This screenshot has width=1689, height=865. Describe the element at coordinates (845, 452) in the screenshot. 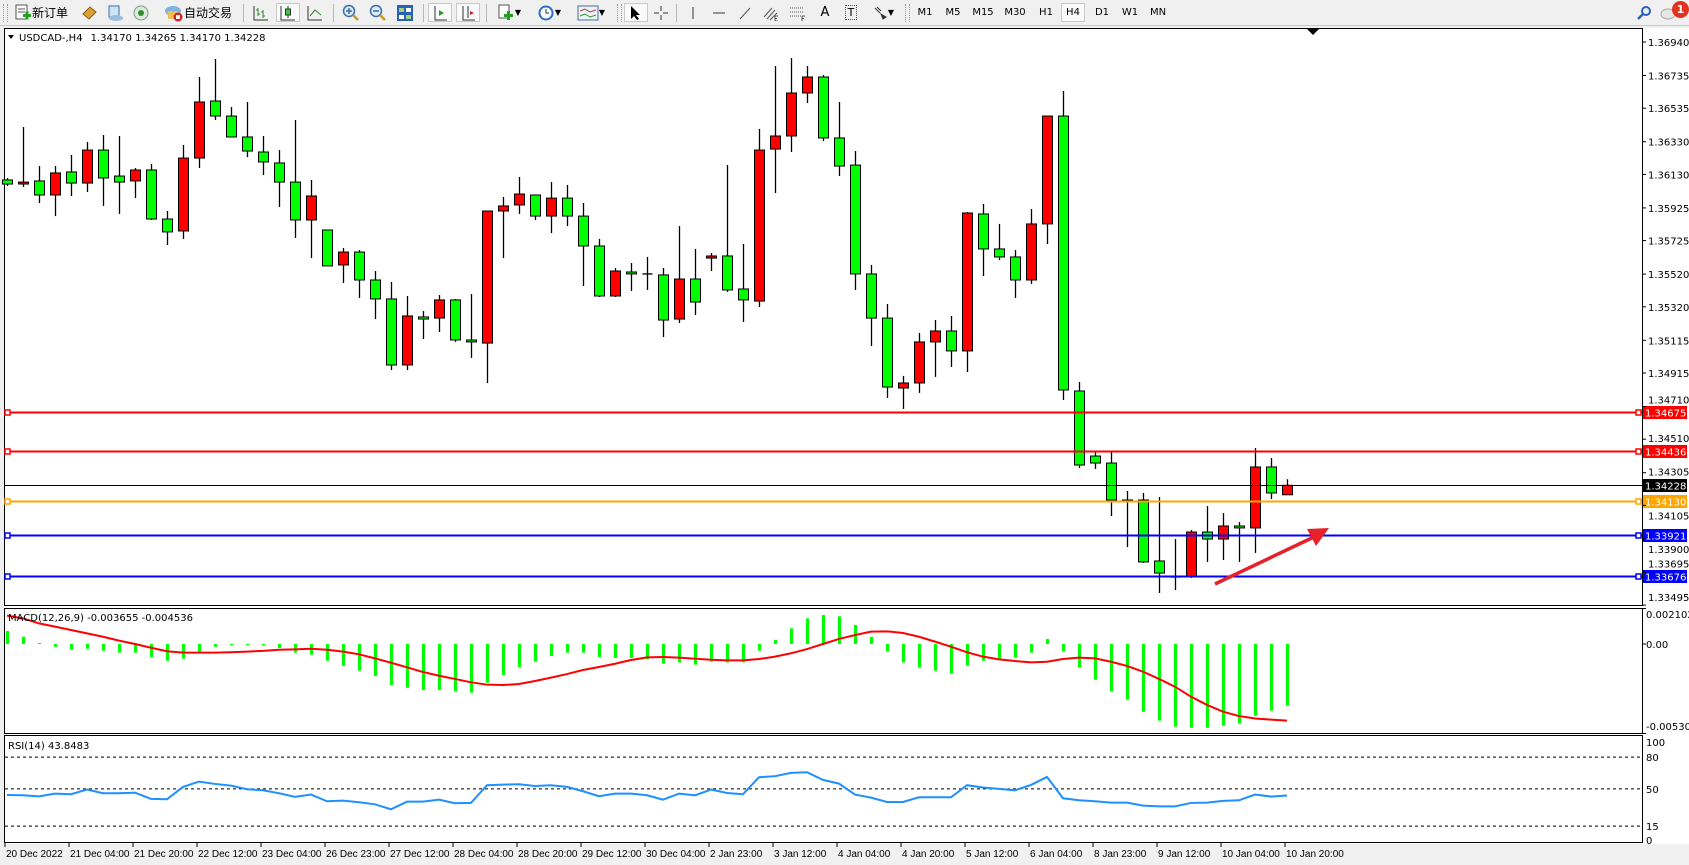

I see `horizontal-line: 1.34436` at that location.